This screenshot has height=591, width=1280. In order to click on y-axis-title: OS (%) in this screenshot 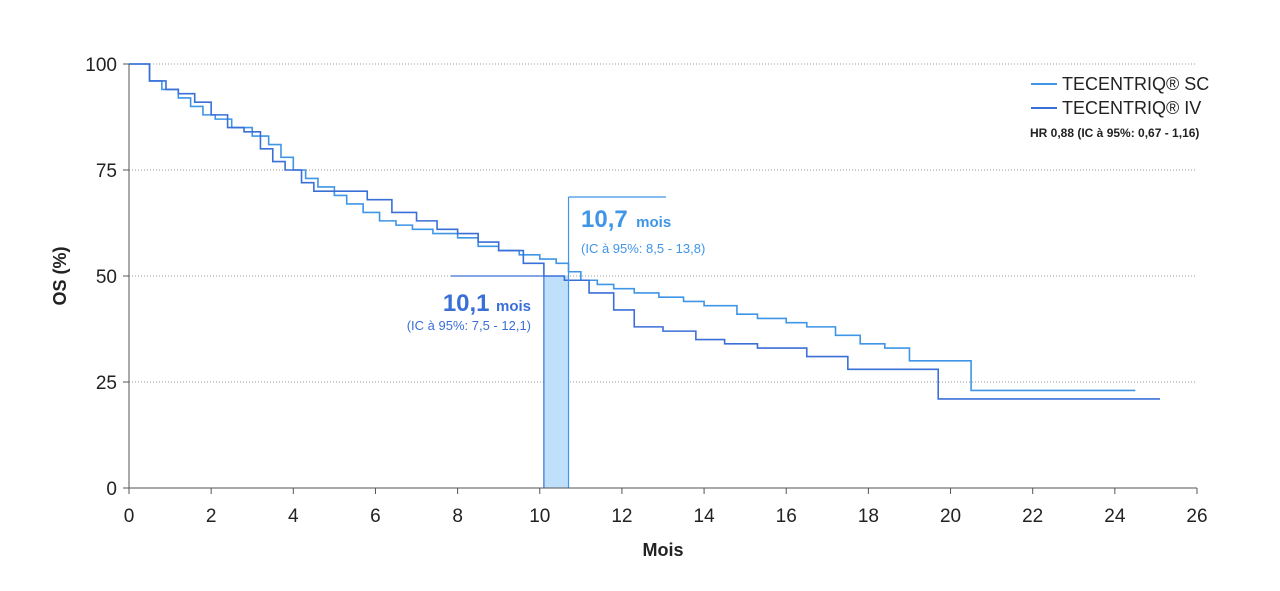, I will do `click(60, 275)`.